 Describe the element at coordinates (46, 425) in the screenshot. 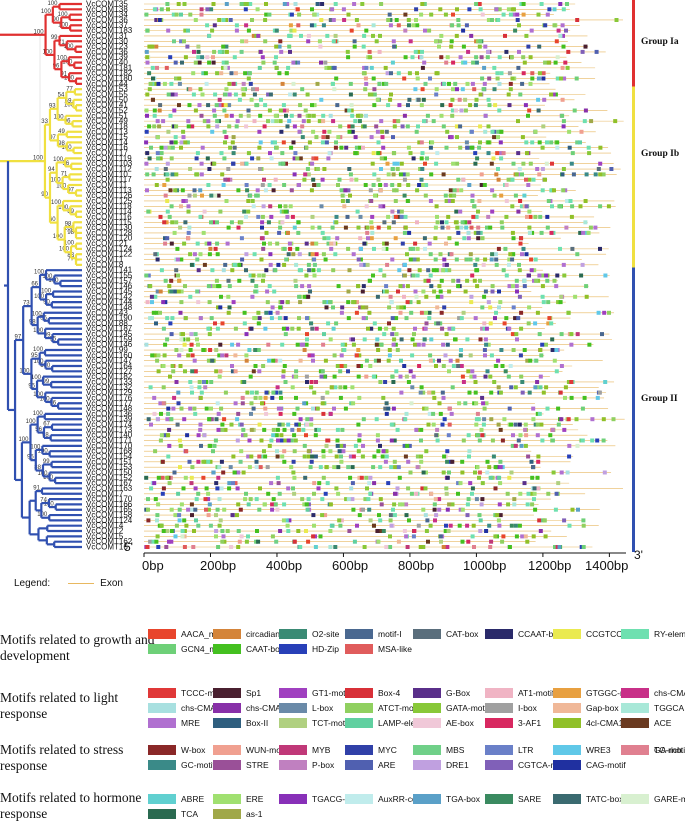

I see `bootstrap-value: 67` at that location.